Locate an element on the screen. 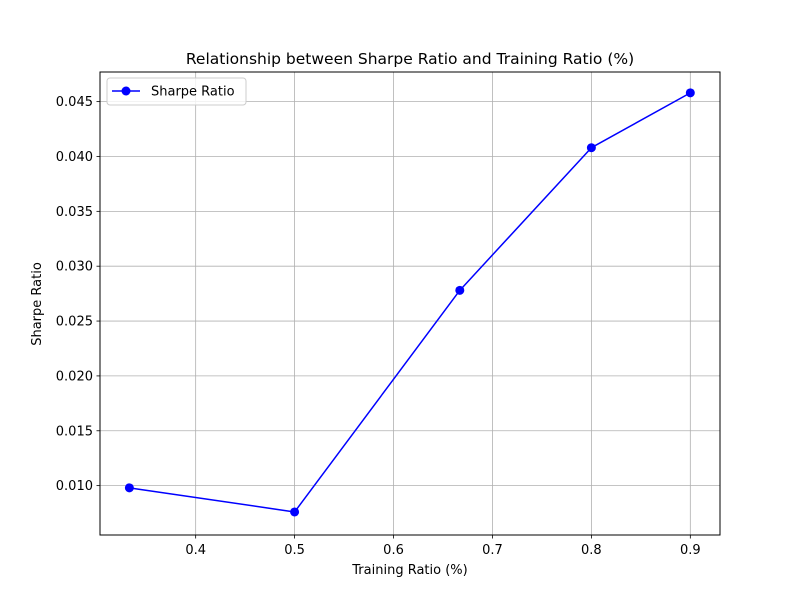 The image size is (800, 600). legend-box is located at coordinates (176, 91).